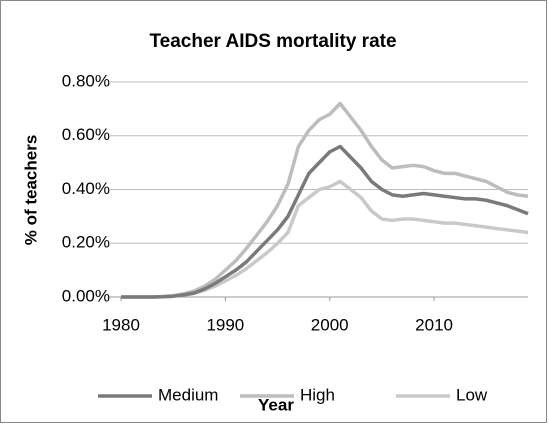 The width and height of the screenshot is (549, 424). What do you see at coordinates (121, 324) in the screenshot?
I see `x-tick-label: 1980` at bounding box center [121, 324].